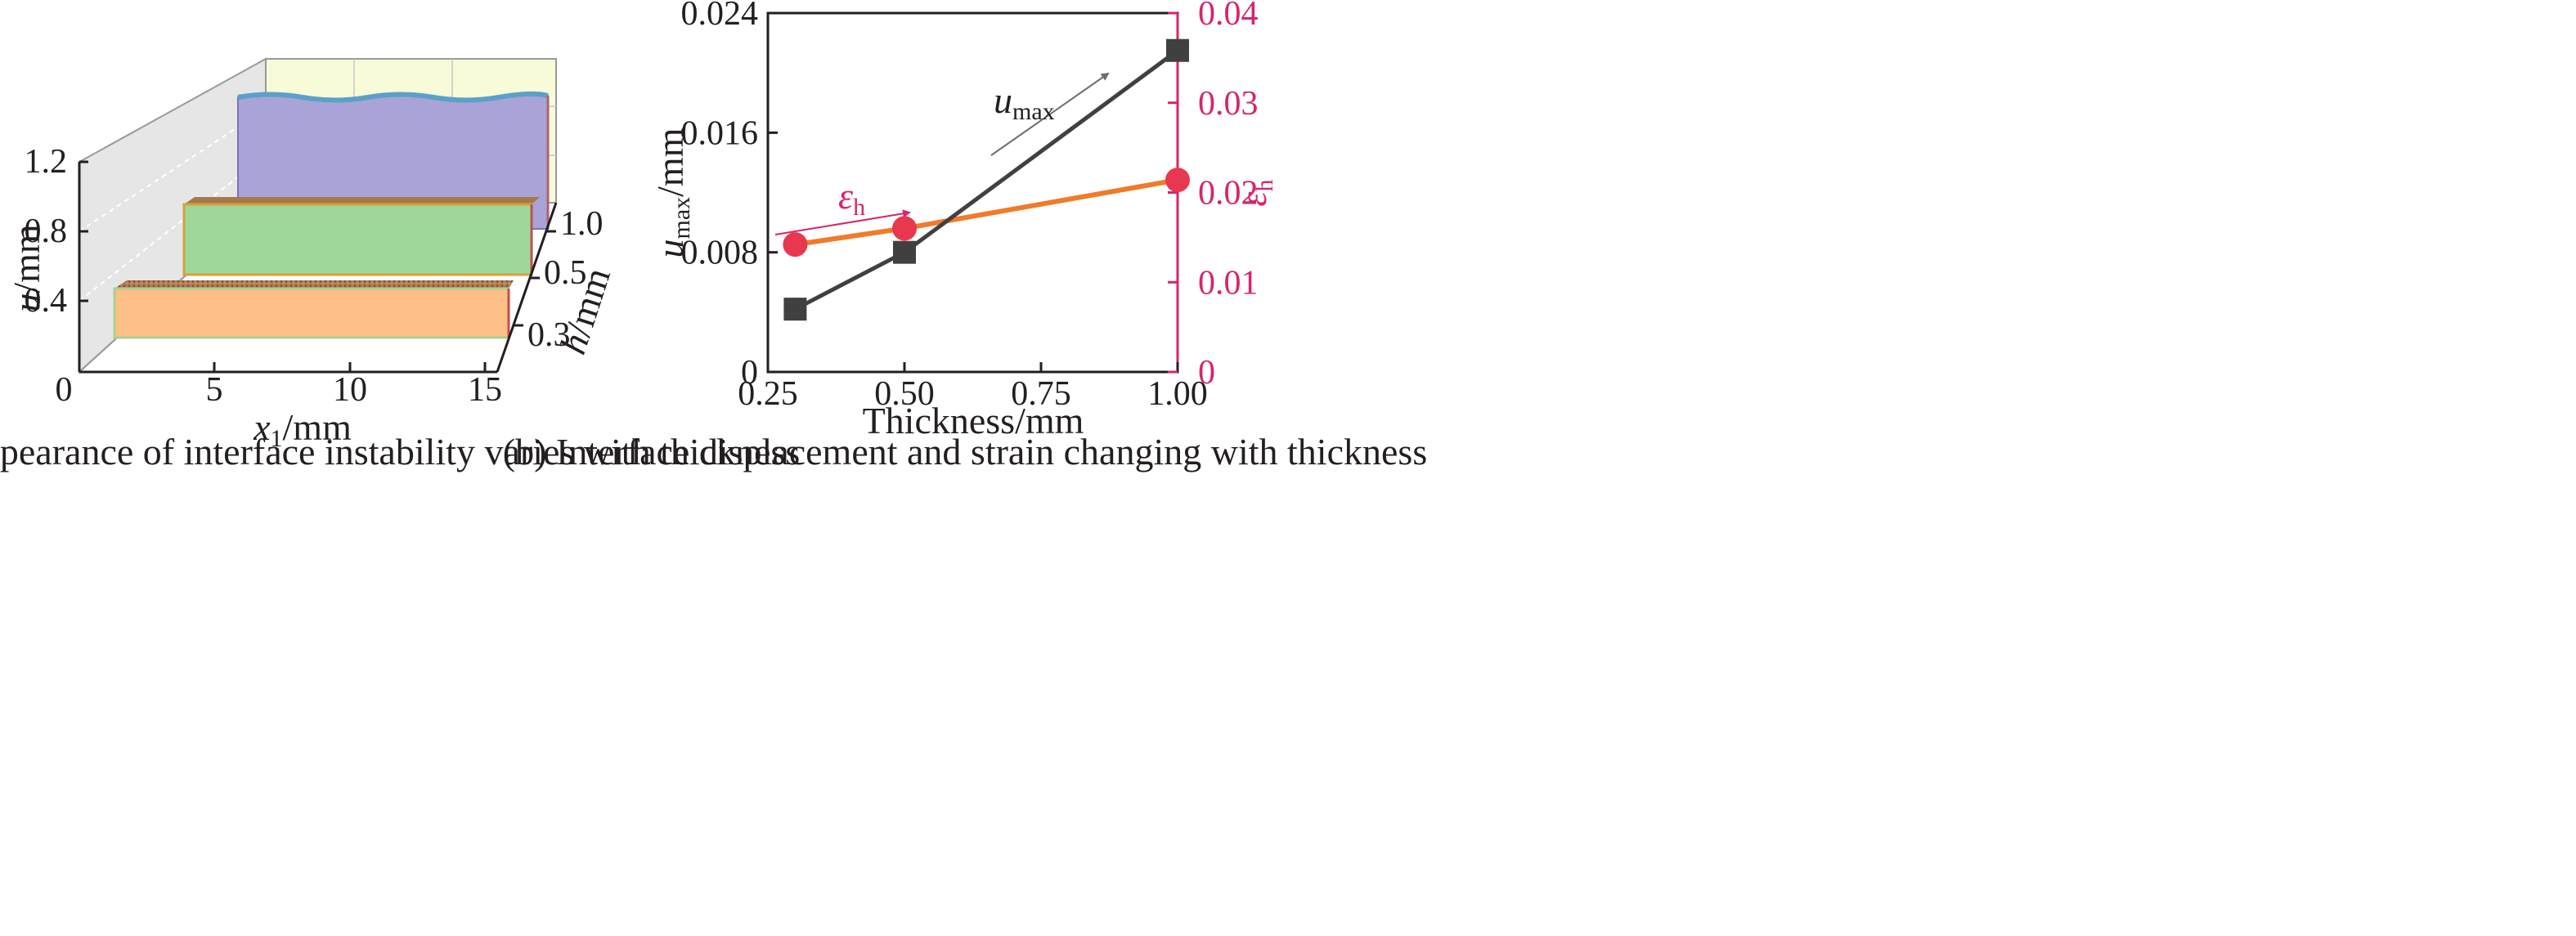 This screenshot has width=2576, height=936. Describe the element at coordinates (350, 390) in the screenshot. I see `x1-tick-10: 10` at that location.